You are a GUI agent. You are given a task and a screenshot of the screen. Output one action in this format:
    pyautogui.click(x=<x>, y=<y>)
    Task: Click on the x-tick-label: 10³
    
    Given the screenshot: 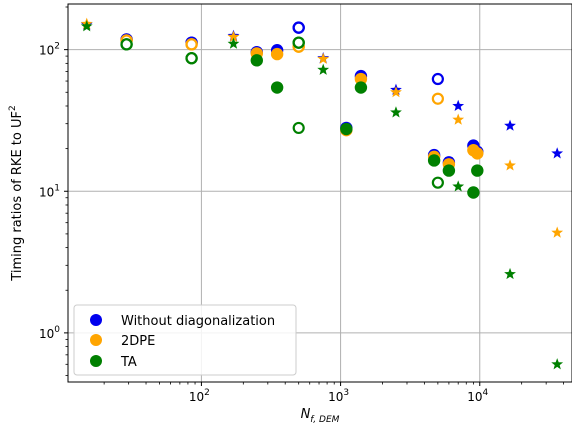 What is the action you would take?
    pyautogui.click(x=338, y=396)
    